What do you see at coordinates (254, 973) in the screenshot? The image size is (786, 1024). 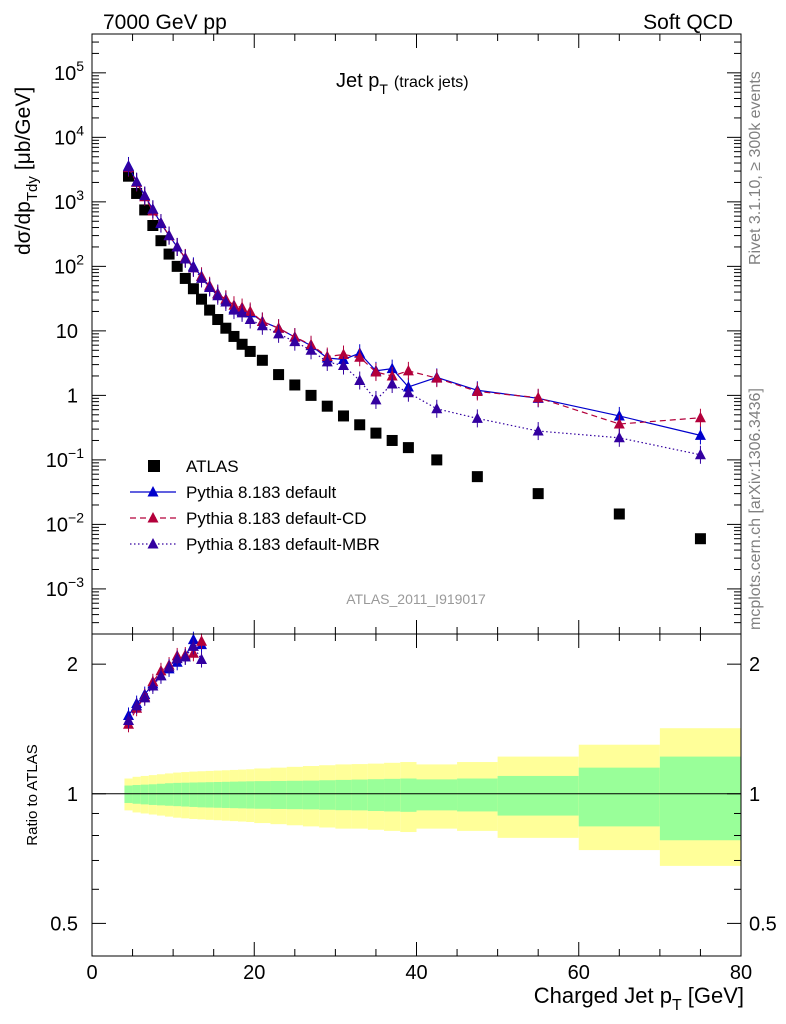 I see `x-tick-label: 20` at bounding box center [254, 973].